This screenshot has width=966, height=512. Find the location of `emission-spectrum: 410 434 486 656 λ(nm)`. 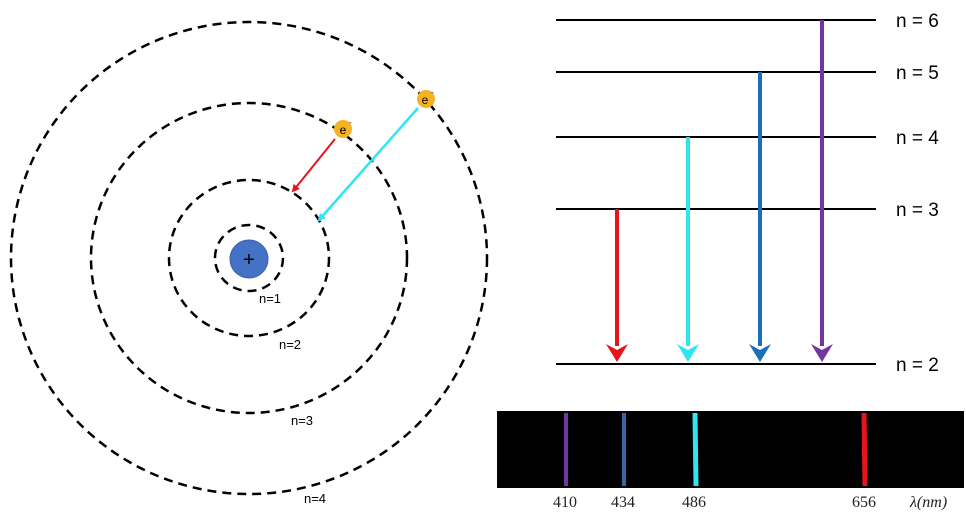

emission-spectrum: 410 434 486 656 λ(nm) is located at coordinates (730, 461).